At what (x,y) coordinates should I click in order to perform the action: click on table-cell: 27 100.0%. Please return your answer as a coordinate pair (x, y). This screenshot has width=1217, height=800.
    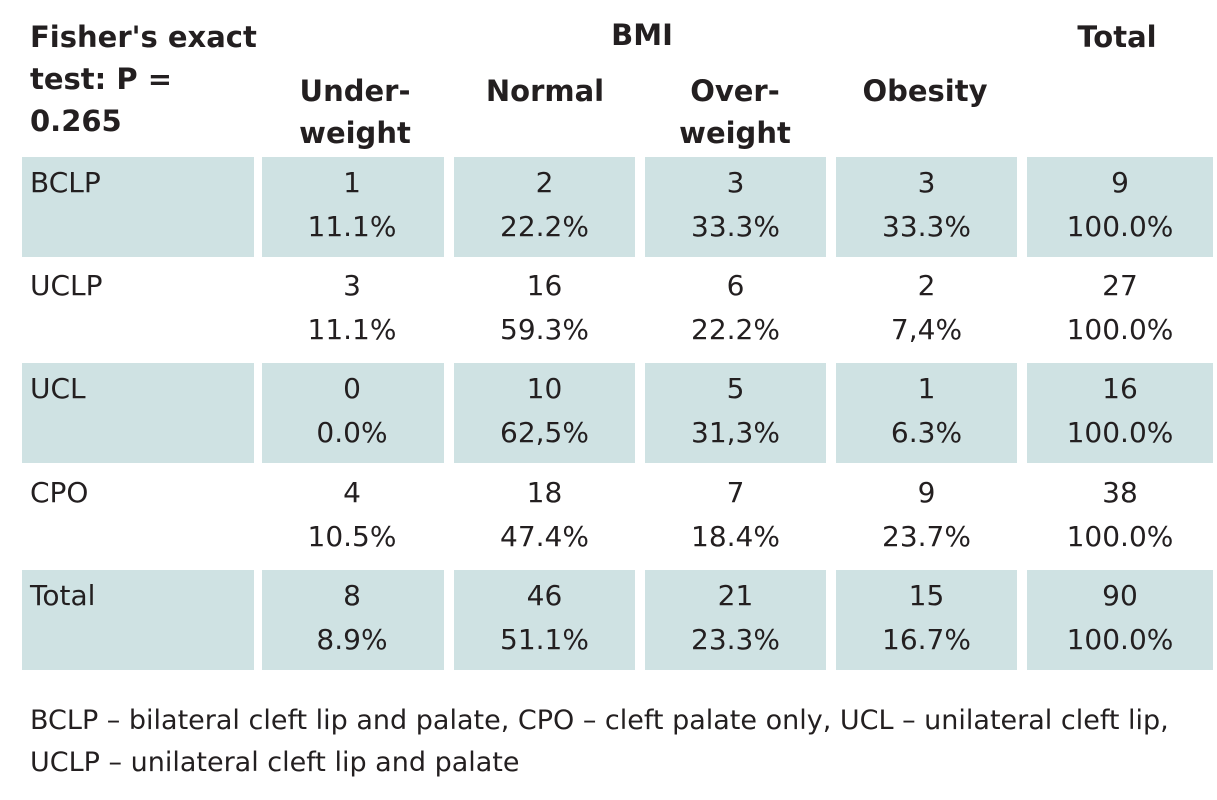
    Looking at the image, I should click on (1120, 310).